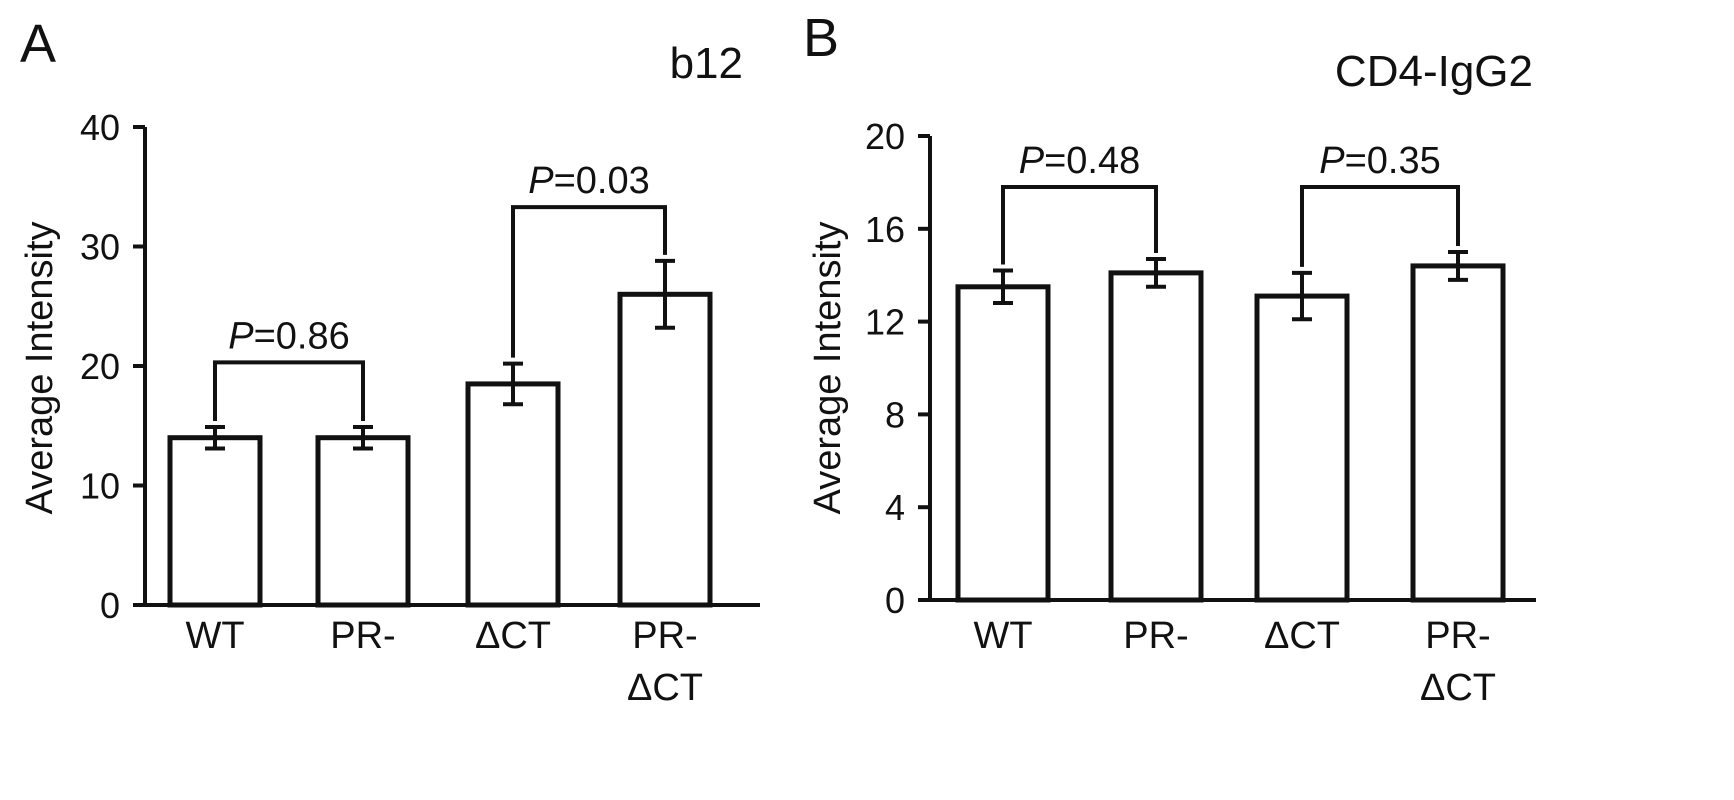 Image resolution: width=1734 pixels, height=800 pixels. What do you see at coordinates (38, 44) in the screenshot?
I see `panel-label: A` at bounding box center [38, 44].